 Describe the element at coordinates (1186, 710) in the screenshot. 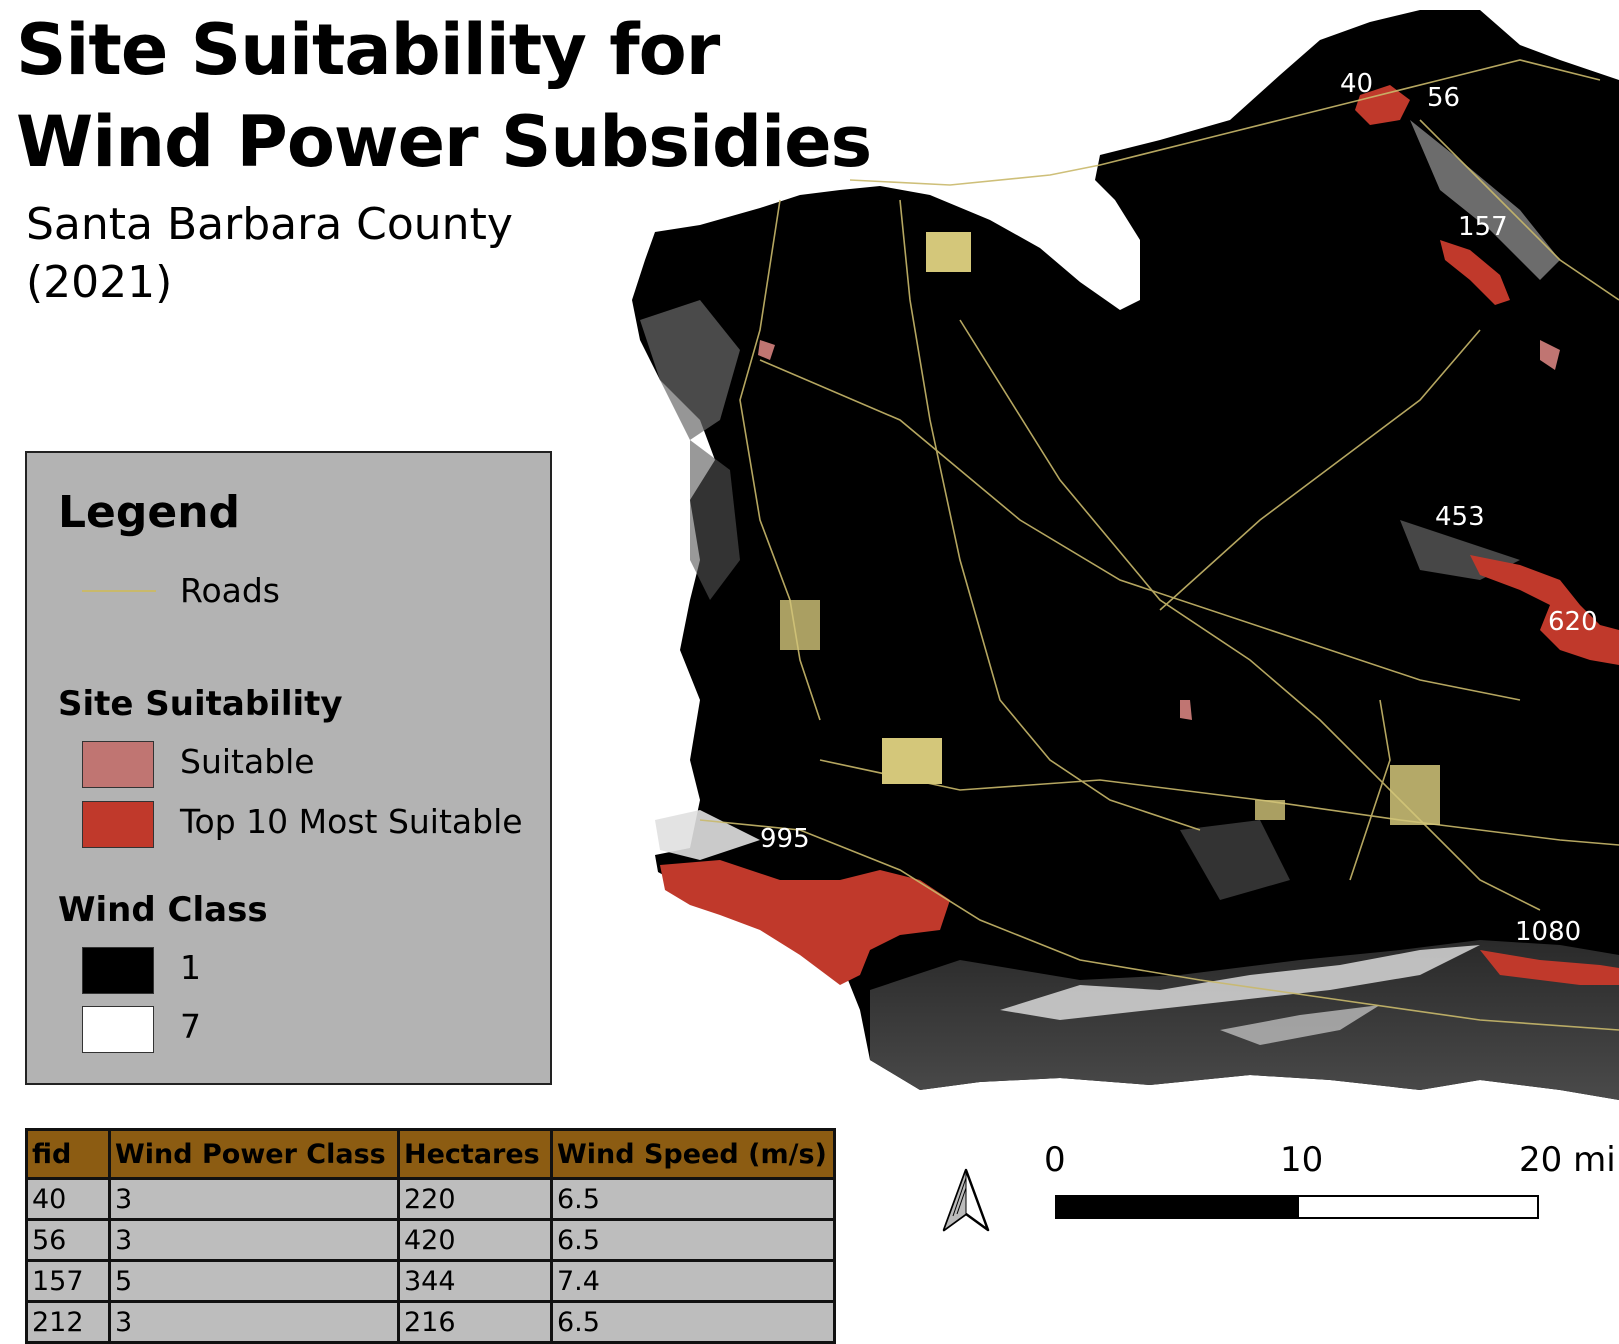

I see `suitable-site-c` at that location.